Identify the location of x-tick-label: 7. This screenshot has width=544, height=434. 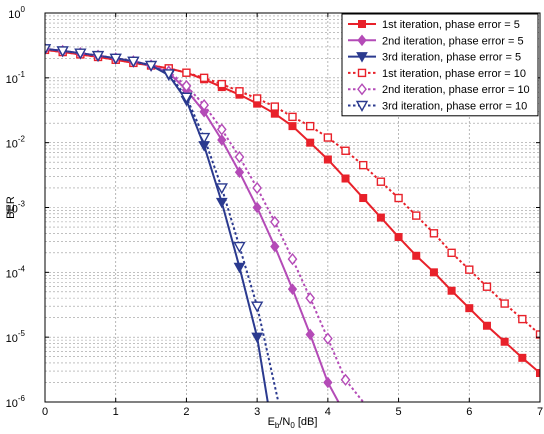
(540, 412).